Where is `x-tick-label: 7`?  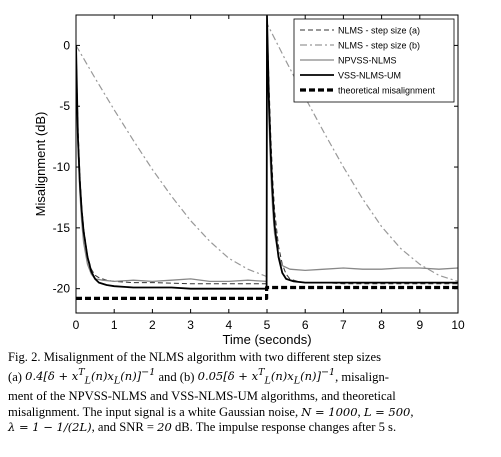 x-tick-label: 7 is located at coordinates (343, 325).